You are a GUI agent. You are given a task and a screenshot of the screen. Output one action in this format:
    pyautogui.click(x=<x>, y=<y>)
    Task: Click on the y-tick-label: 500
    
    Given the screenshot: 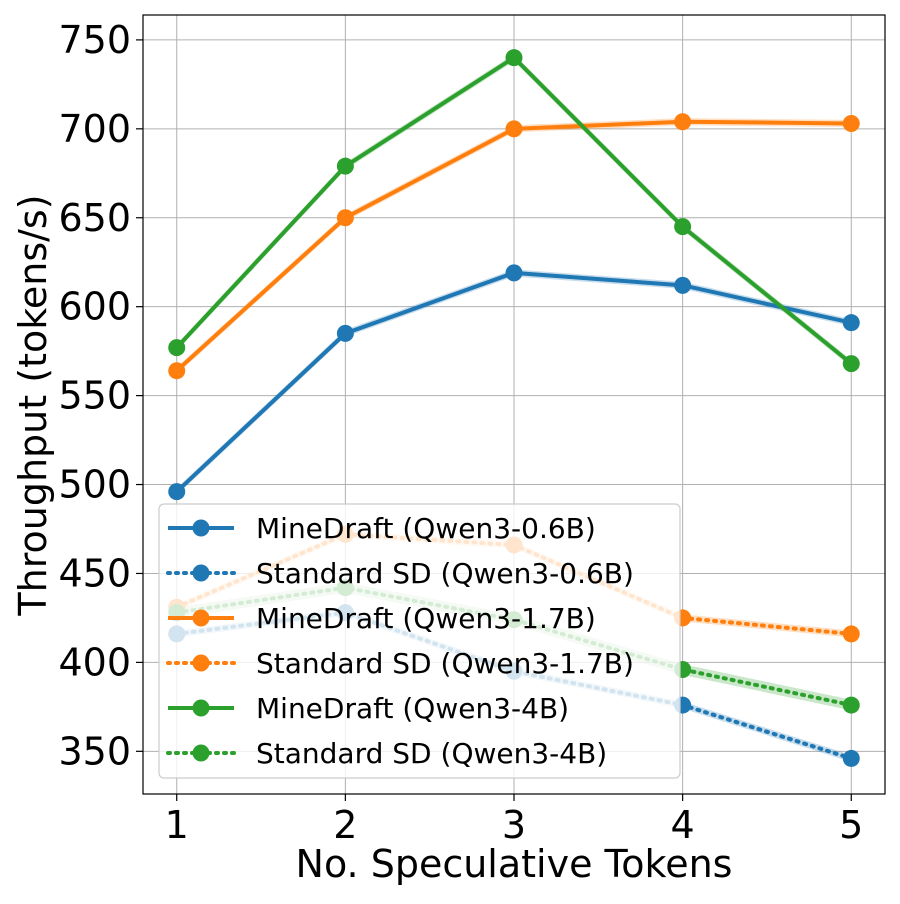 What is the action you would take?
    pyautogui.click(x=94, y=485)
    